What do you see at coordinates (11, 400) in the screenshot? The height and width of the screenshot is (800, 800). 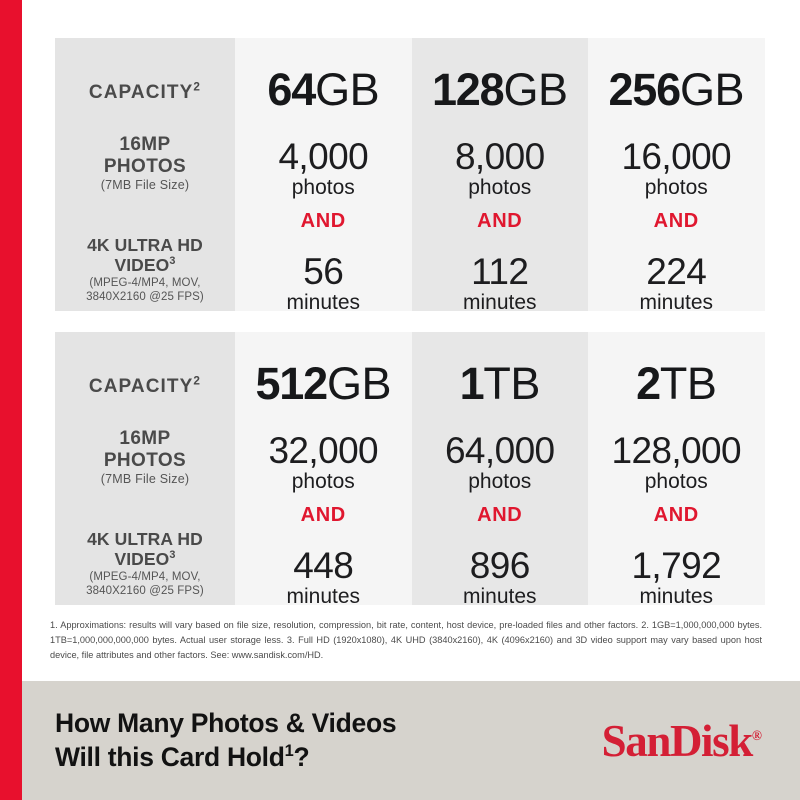 I see `brand-red-sidebar` at bounding box center [11, 400].